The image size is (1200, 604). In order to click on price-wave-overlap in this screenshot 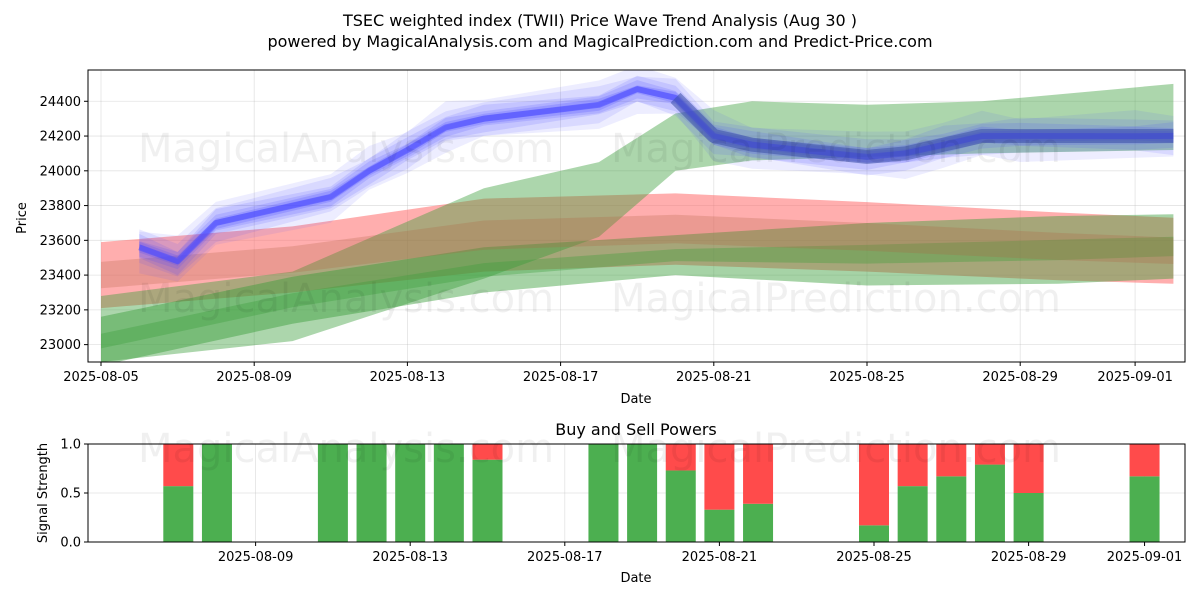, I will do `click(922, 128)`.